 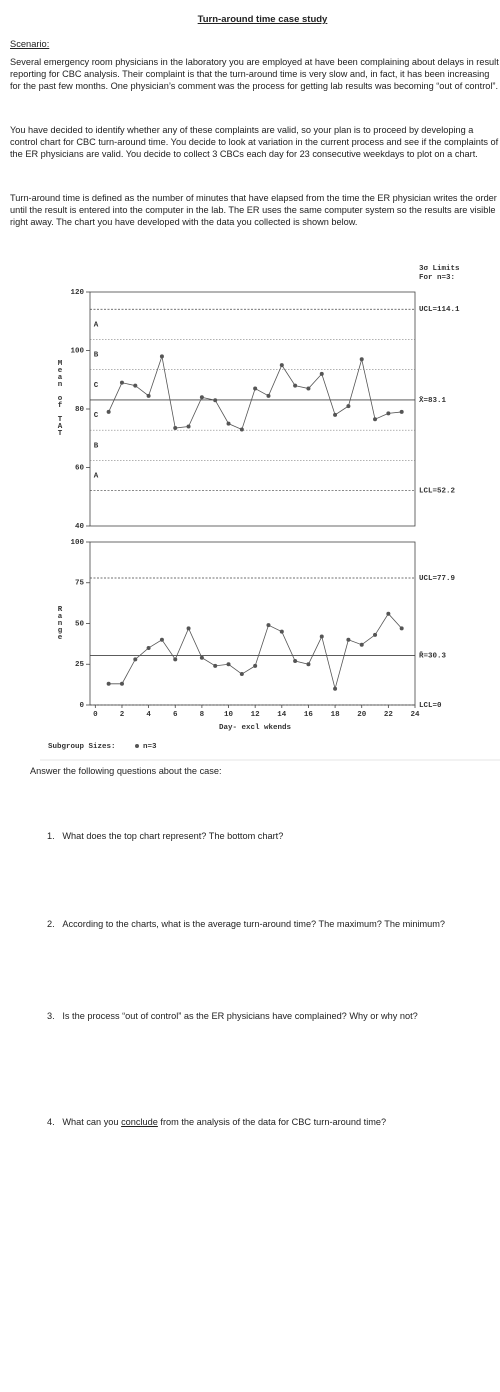 I want to click on y-tick-label: 50, so click(x=80, y=624).